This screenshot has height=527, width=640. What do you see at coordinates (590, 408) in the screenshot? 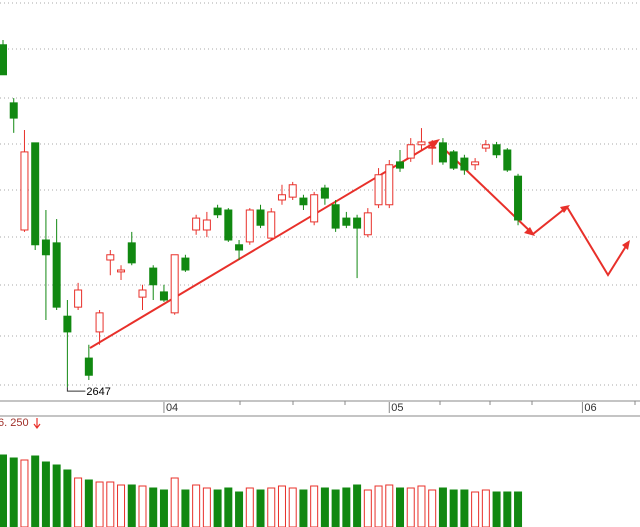
I see `x-tick-label: 06` at bounding box center [590, 408].